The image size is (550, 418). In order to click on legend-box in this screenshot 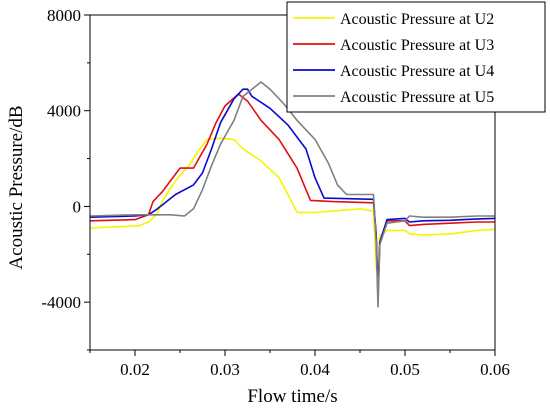, I will do `click(416, 57)`.